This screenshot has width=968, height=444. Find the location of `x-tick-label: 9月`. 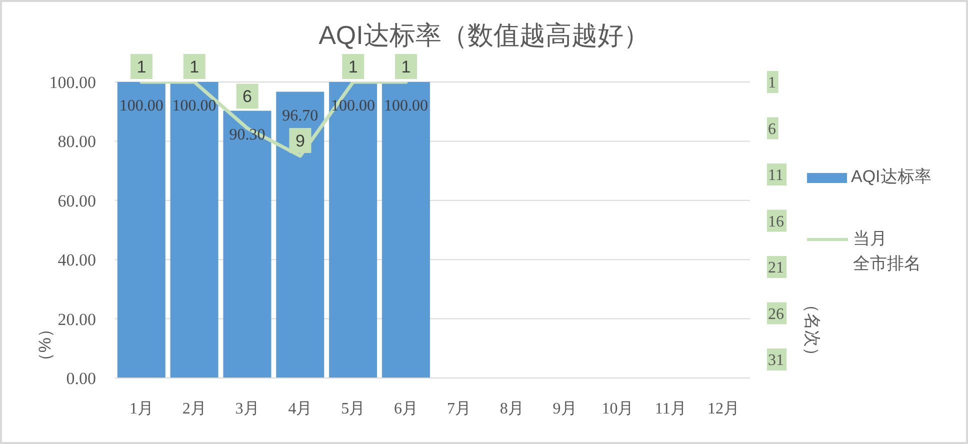

x-tick-label: 9月 is located at coordinates (564, 409).